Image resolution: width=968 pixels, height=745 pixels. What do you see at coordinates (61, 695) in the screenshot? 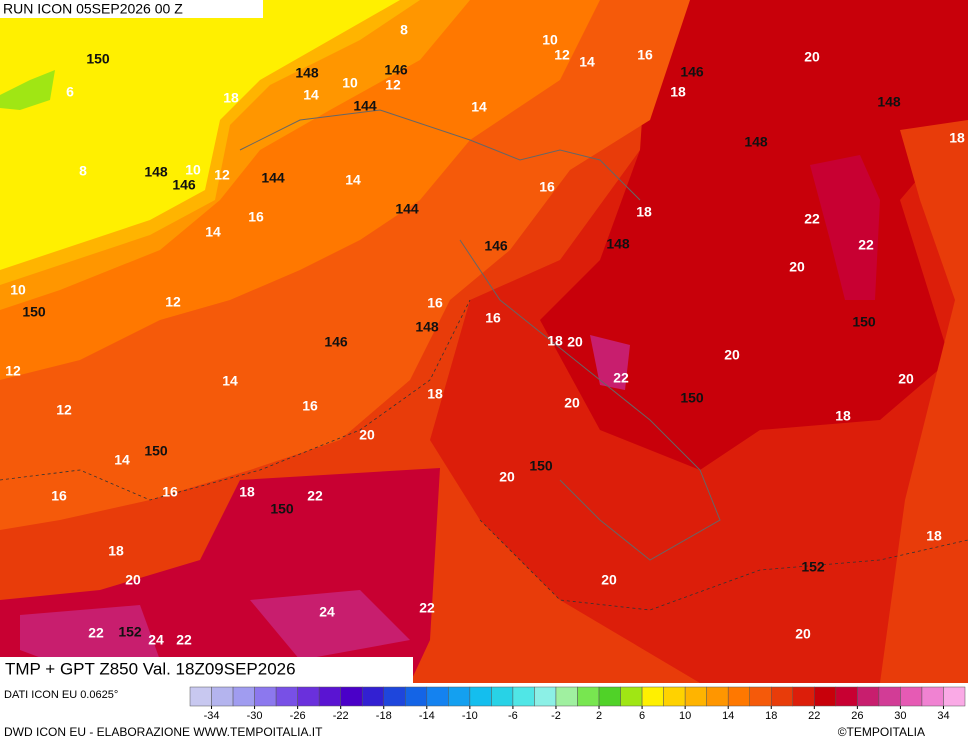
I see `source-label: DATI ICON EU 0.0625°` at bounding box center [61, 695].